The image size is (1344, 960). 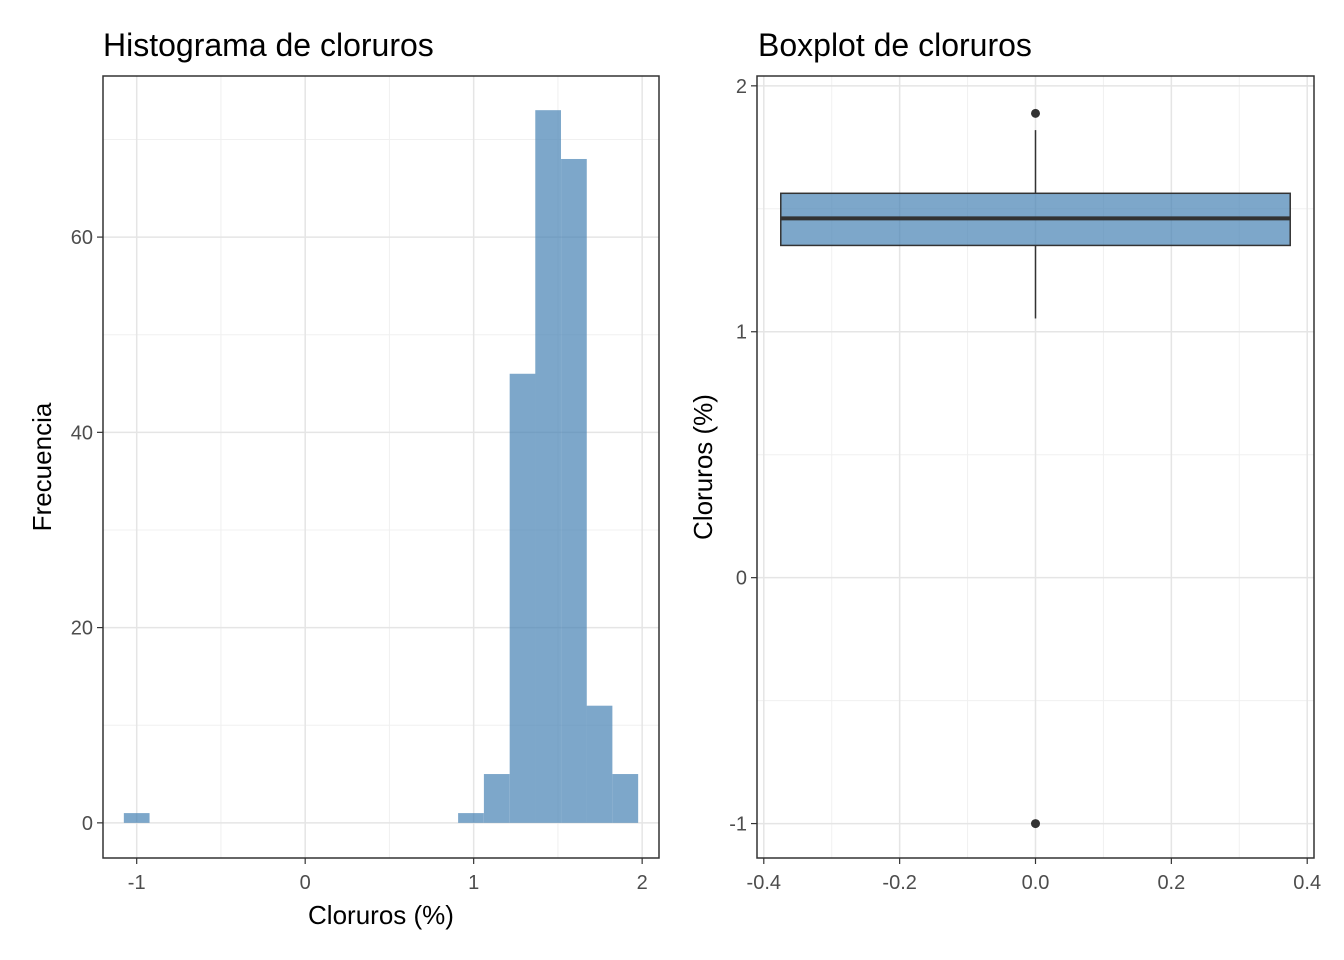 What do you see at coordinates (764, 883) in the screenshot?
I see `boxplot-tick-label-x: -0.4` at bounding box center [764, 883].